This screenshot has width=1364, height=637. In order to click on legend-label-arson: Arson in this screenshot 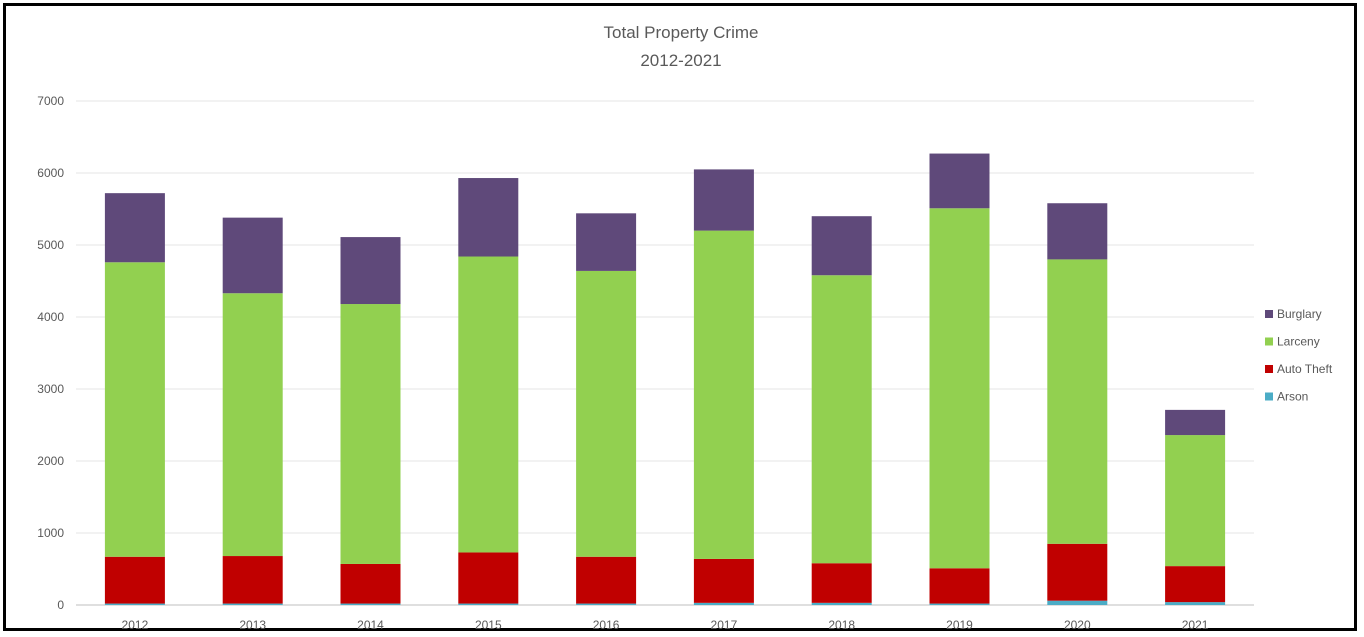, I will do `click(1292, 397)`.